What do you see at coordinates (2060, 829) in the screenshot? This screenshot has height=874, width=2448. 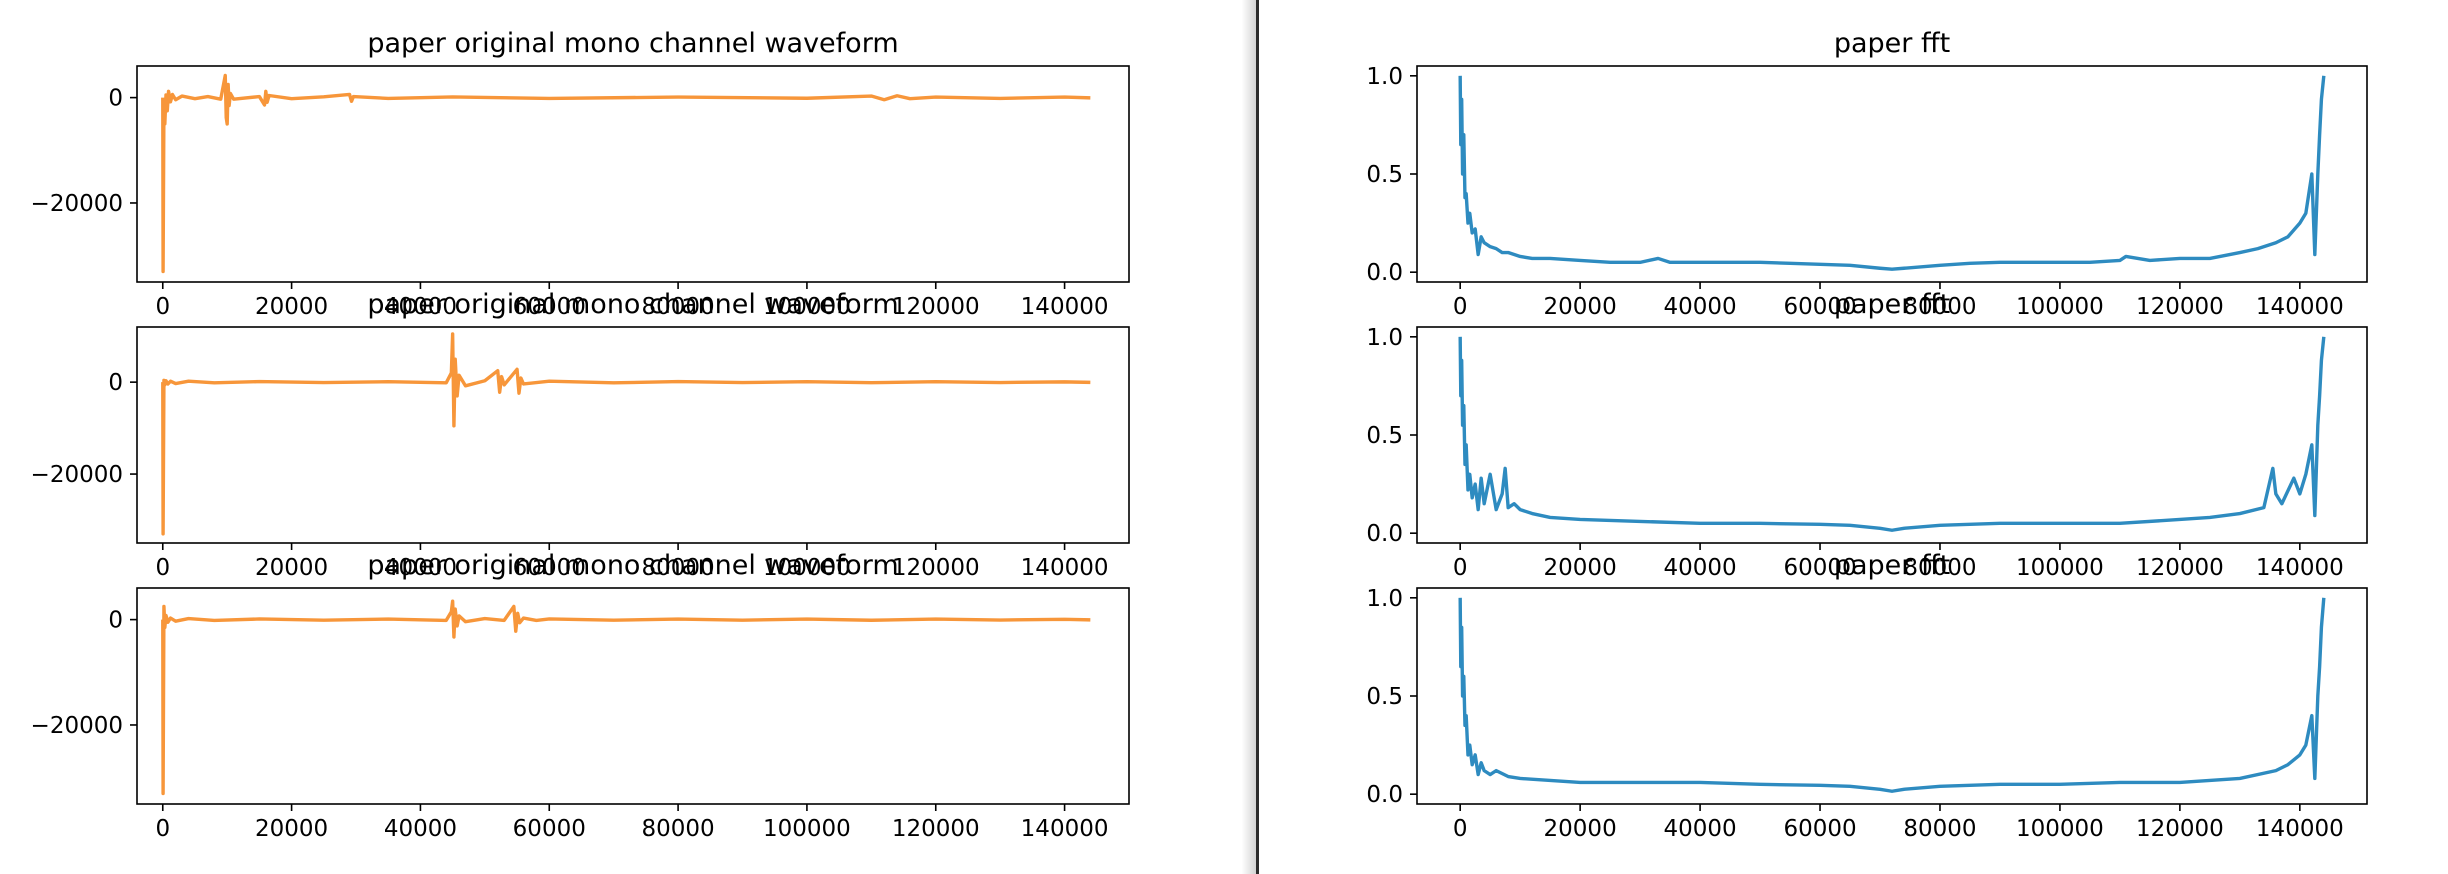 I see `chart-6-xtick-label: 100000` at bounding box center [2060, 829].